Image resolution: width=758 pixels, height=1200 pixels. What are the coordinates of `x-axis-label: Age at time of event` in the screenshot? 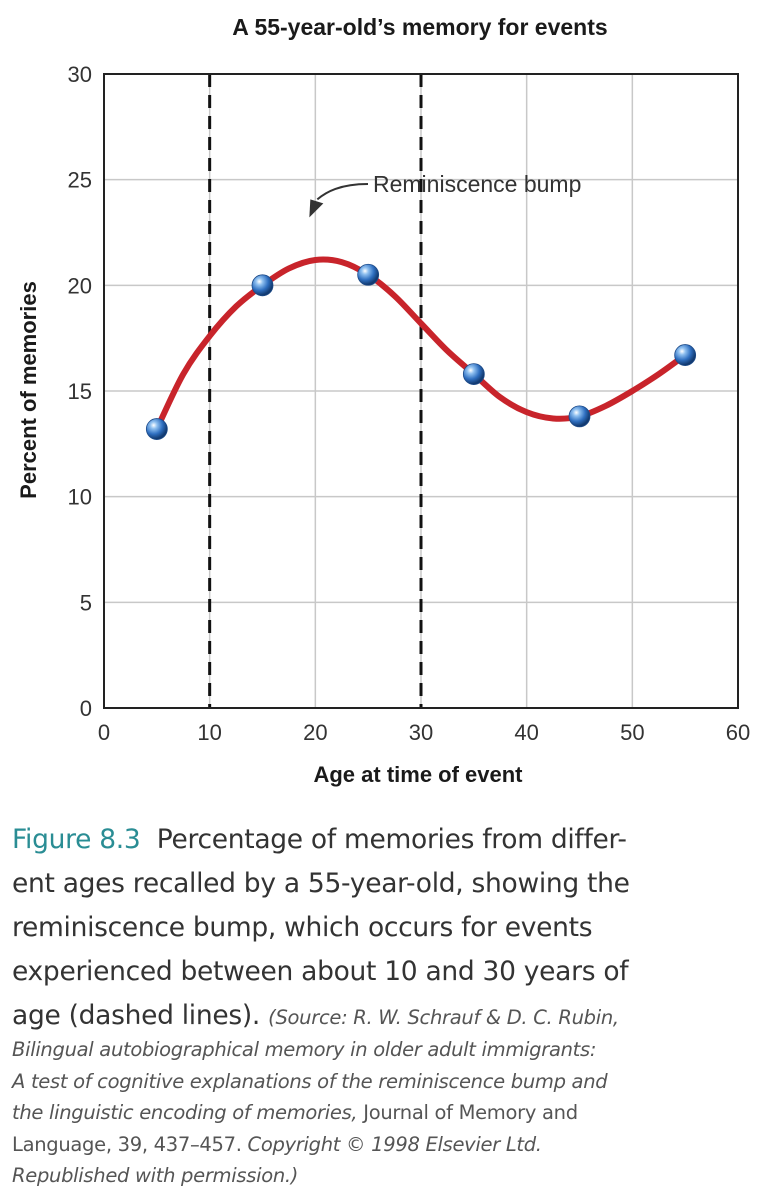 It's located at (418, 774).